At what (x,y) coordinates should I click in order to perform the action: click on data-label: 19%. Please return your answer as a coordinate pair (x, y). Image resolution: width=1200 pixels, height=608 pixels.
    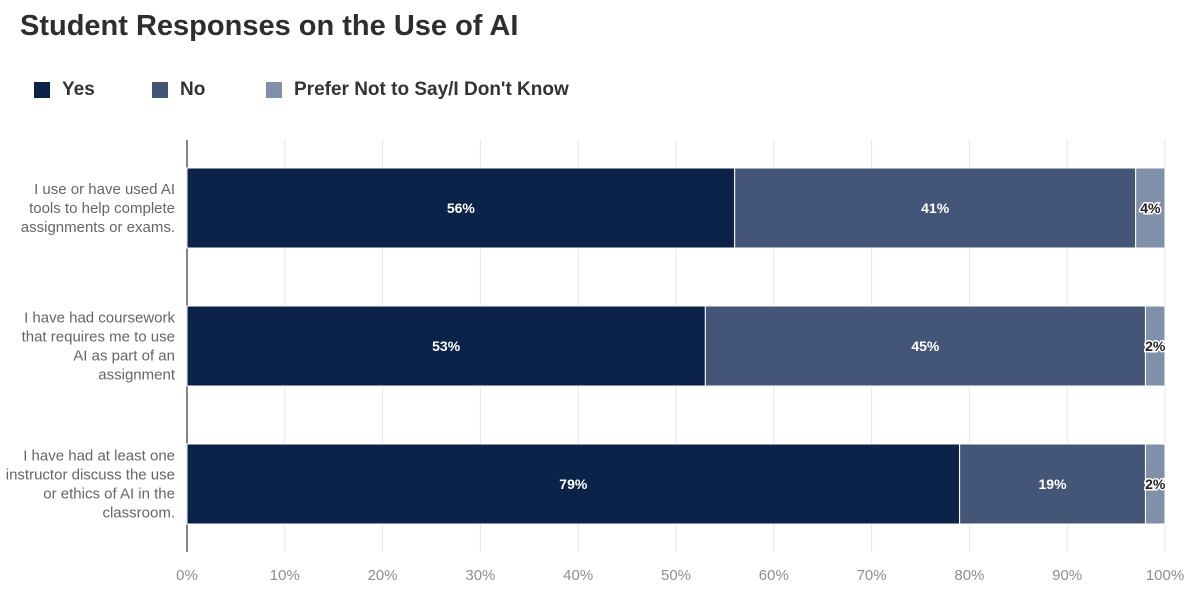
    Looking at the image, I should click on (1053, 484).